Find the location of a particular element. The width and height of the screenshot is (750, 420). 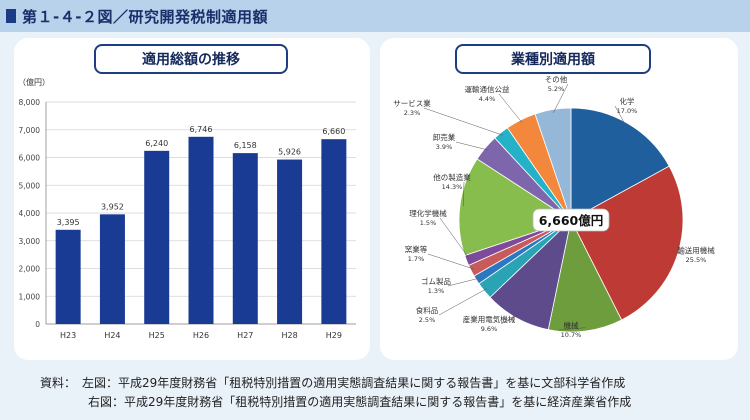

x-tick-label: H25 is located at coordinates (157, 335).